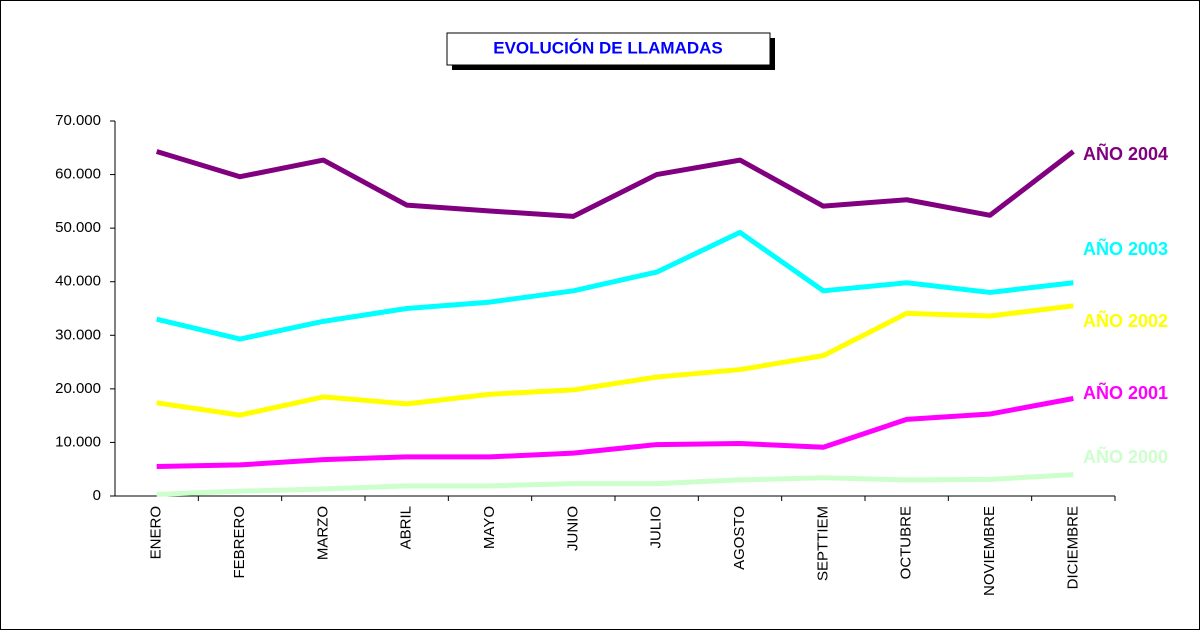 The width and height of the screenshot is (1201, 631). What do you see at coordinates (78, 334) in the screenshot?
I see `y-tick-label: 30.000` at bounding box center [78, 334].